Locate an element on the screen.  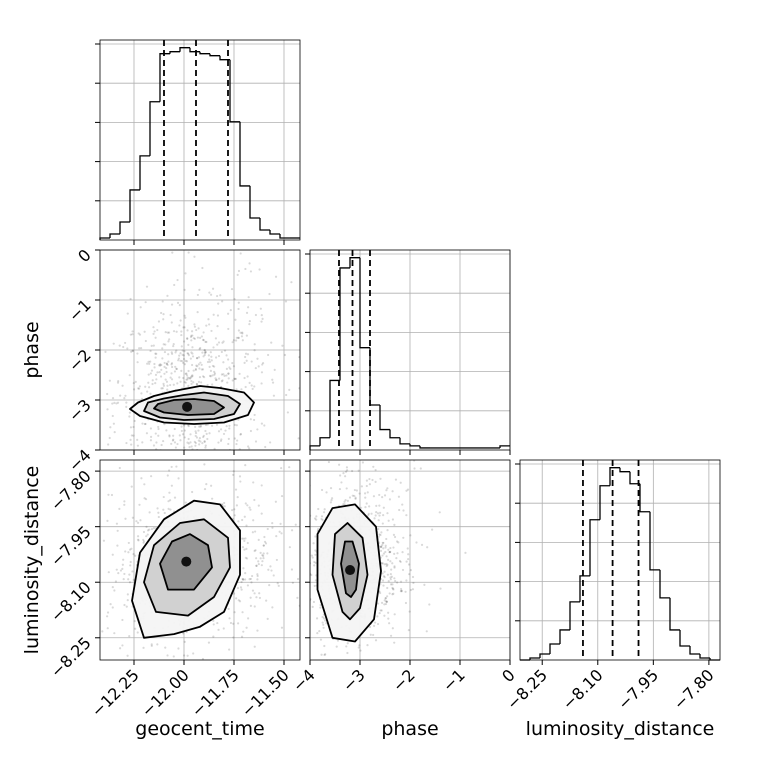
ytick-label-phase: −3 is located at coordinates (80, 410).